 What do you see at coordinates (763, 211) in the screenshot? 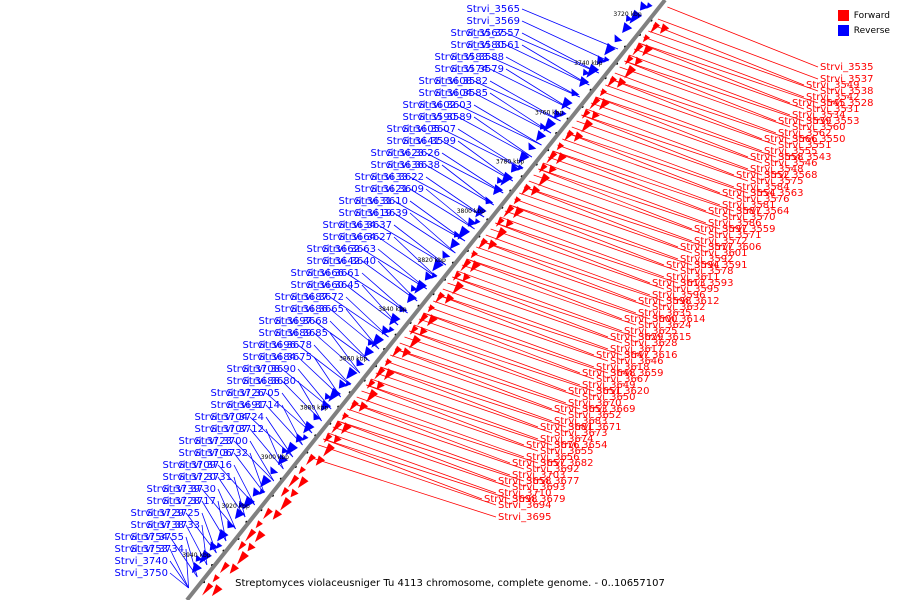
I see `forward-gene-label: Strvi_3564` at bounding box center [763, 211].